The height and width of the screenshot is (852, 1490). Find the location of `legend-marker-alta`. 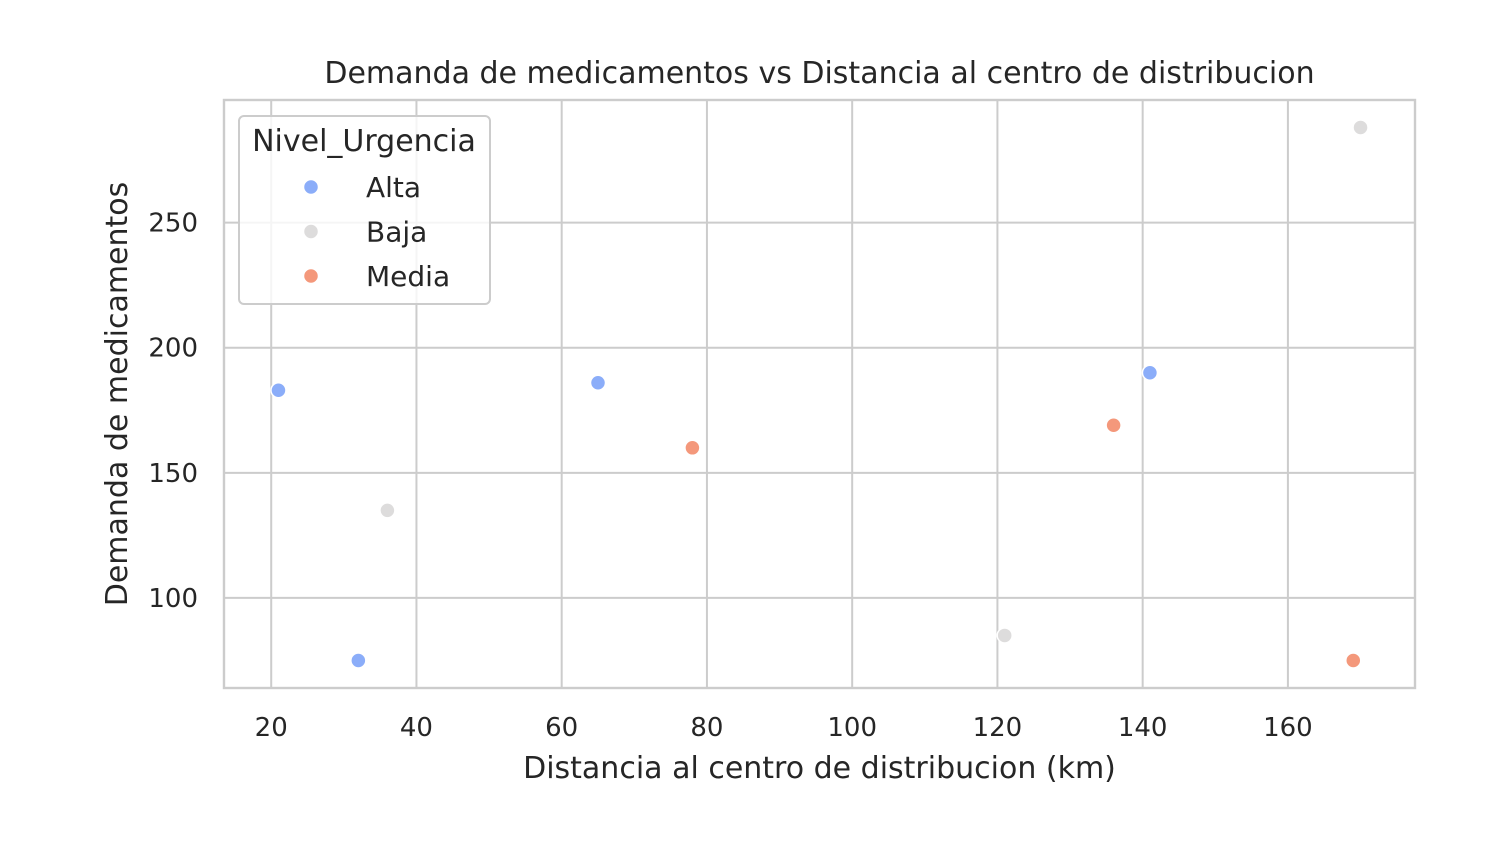

legend-marker-alta is located at coordinates (311, 187).